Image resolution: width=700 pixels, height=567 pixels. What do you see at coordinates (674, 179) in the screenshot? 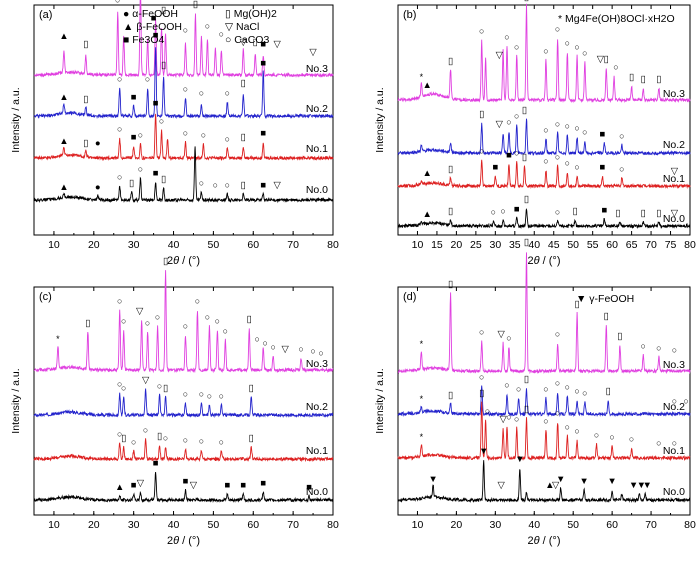
I see `series-label: No.1` at bounding box center [674, 179].